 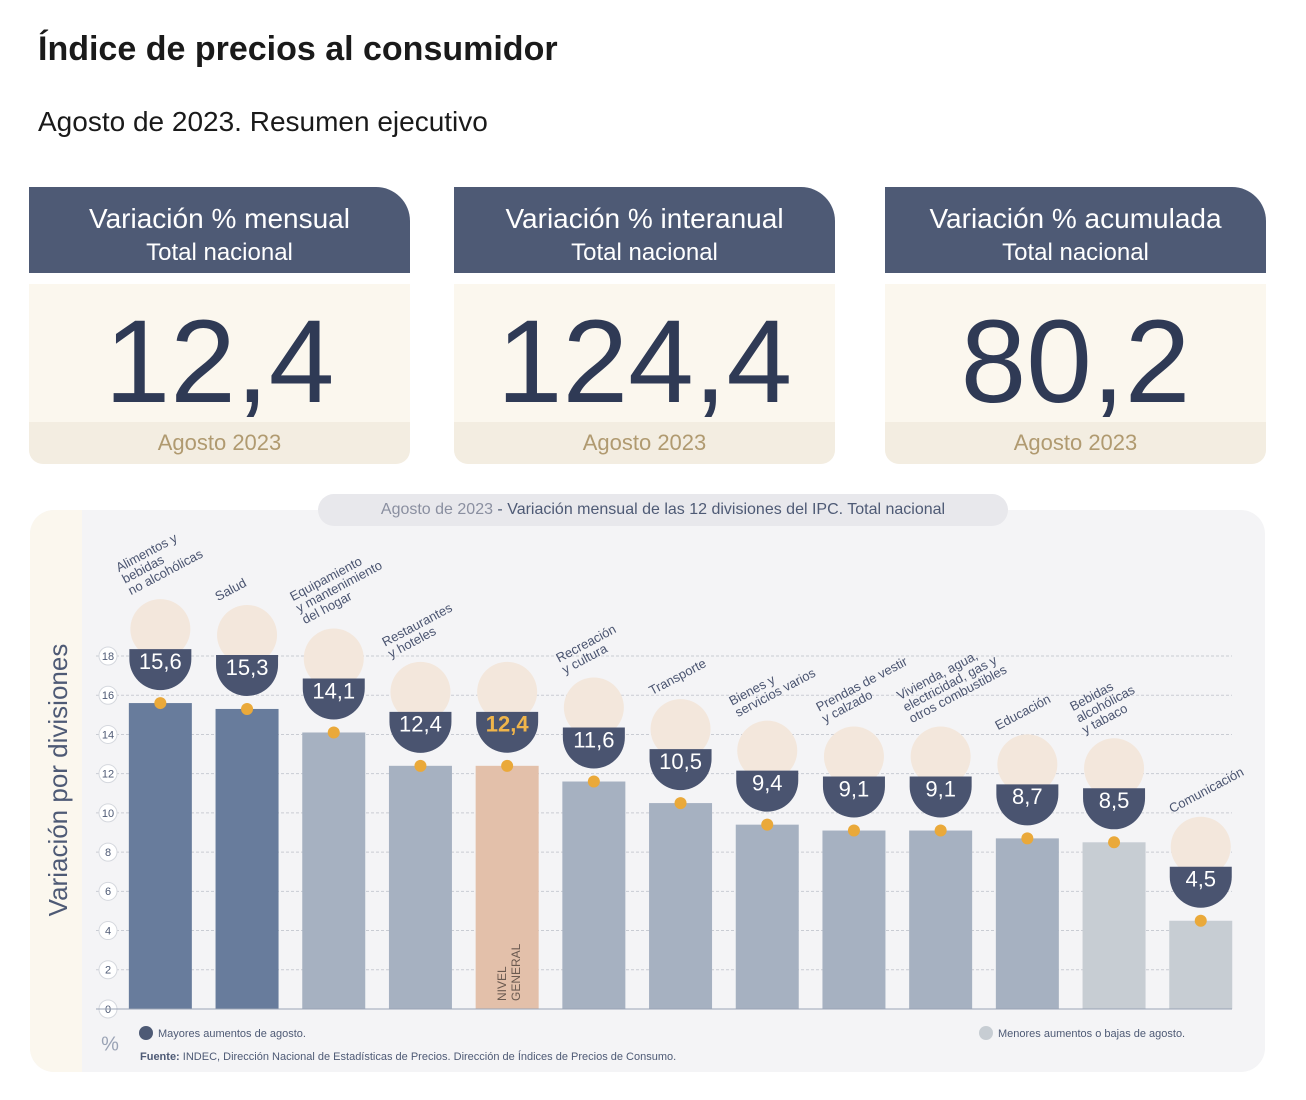 I want to click on page-title: Índice de precios al consumidor, so click(x=298, y=49).